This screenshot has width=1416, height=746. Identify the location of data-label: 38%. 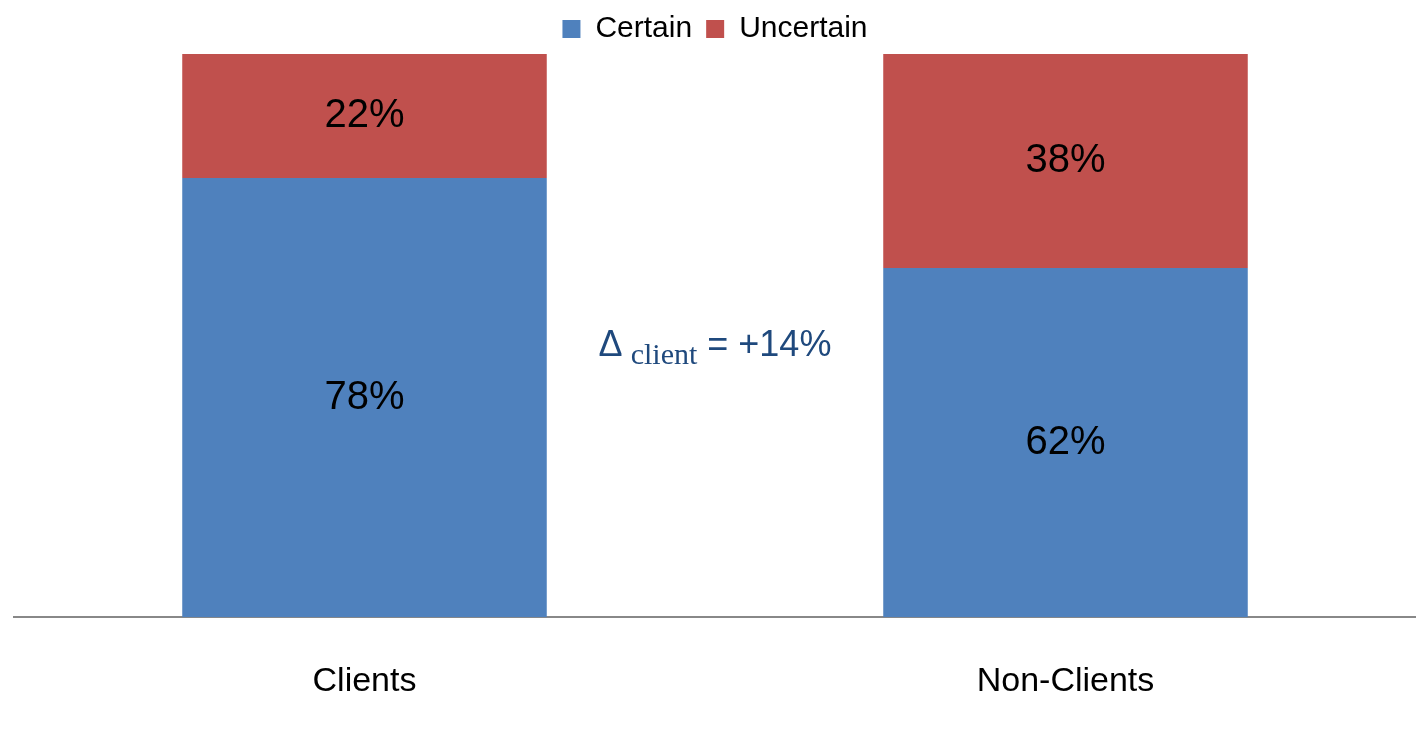
(1065, 158).